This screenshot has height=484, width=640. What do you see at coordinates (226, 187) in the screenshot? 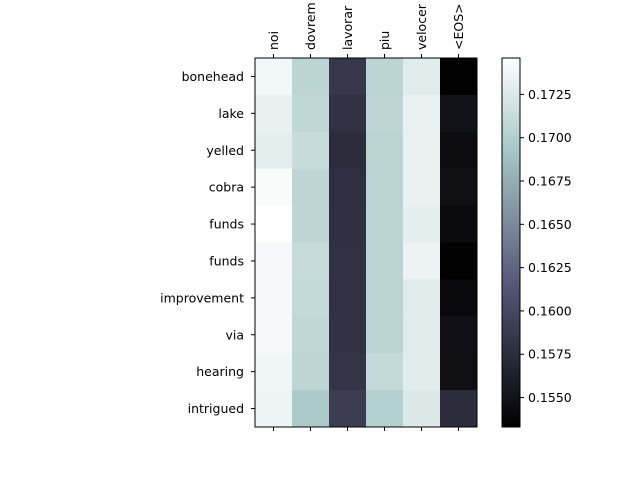
I see `y-tick-label: cobra` at bounding box center [226, 187].